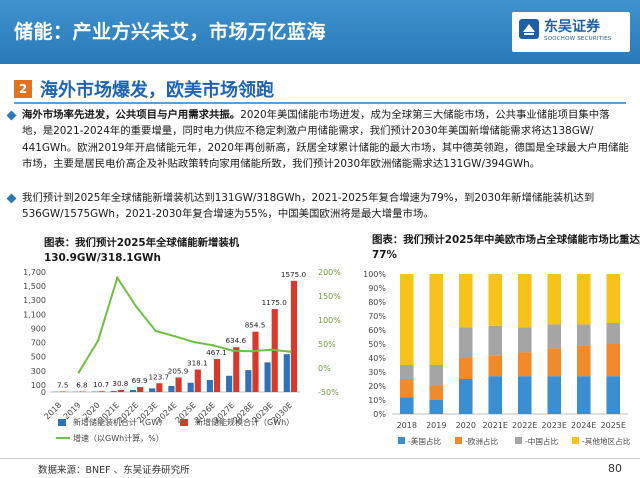 The width and height of the screenshot is (640, 478). I want to click on y-left-tick-label: 500, so click(38, 357).